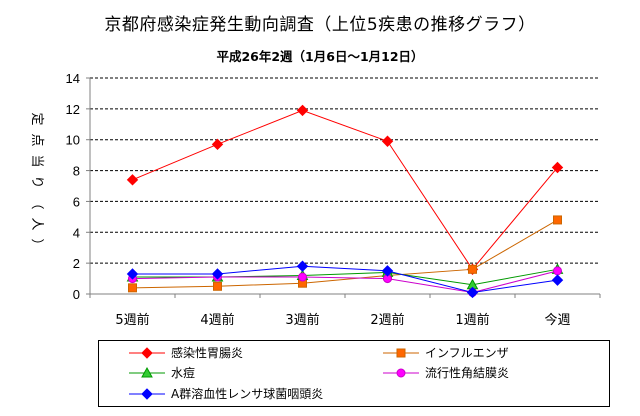  What do you see at coordinates (36, 181) in the screenshot?
I see `y-label-char: り` at bounding box center [36, 181].